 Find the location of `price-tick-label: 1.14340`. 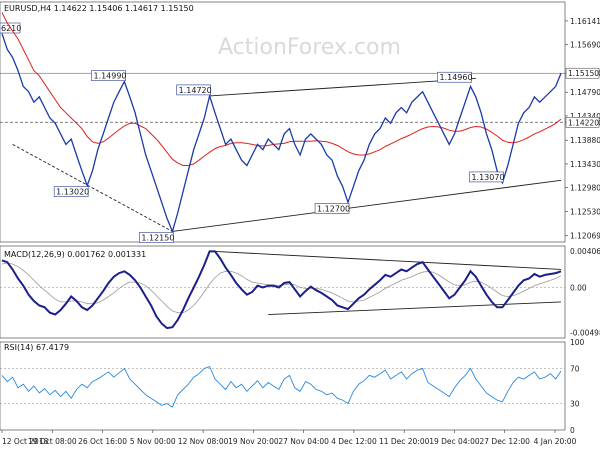

price-tick-label: 1.14340 is located at coordinates (585, 116).